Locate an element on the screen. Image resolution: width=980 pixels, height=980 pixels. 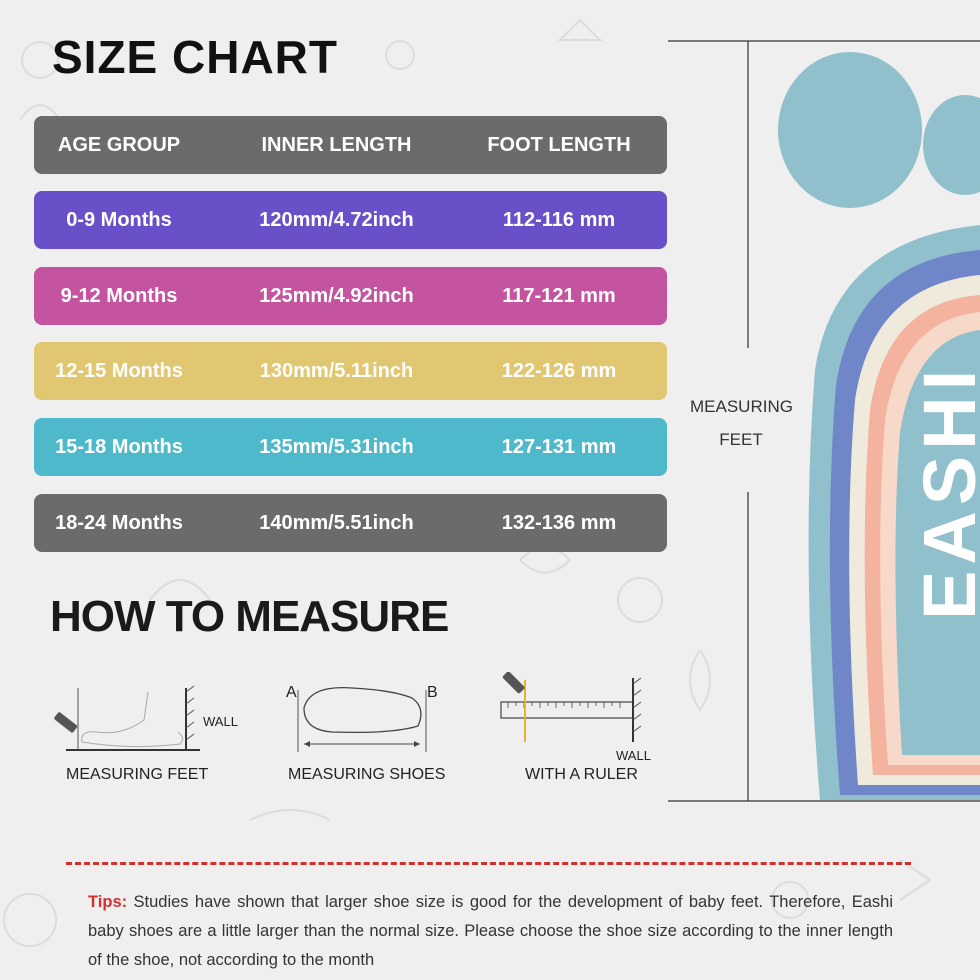
foot-length-cell: 117-121 mm is located at coordinates (559, 295).